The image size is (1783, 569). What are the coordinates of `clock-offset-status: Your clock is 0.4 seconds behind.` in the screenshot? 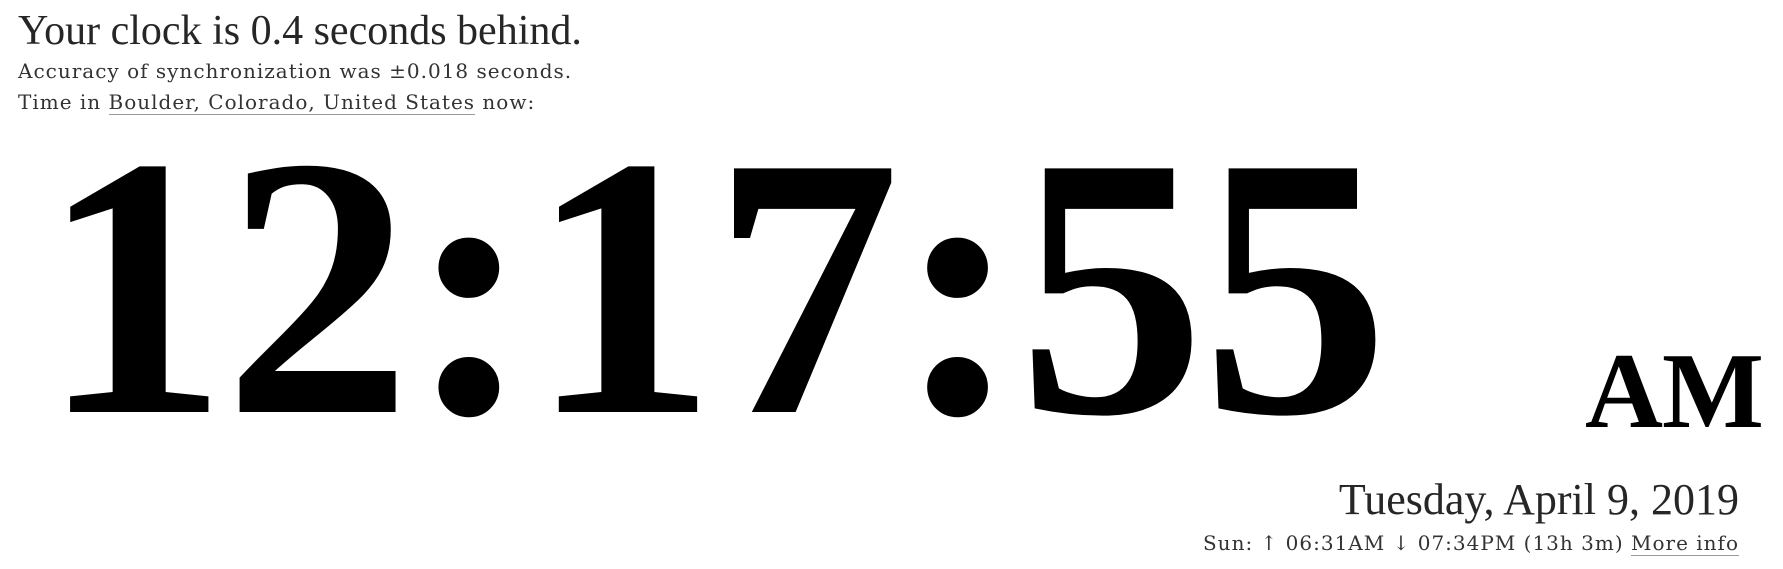 It's located at (300, 31).